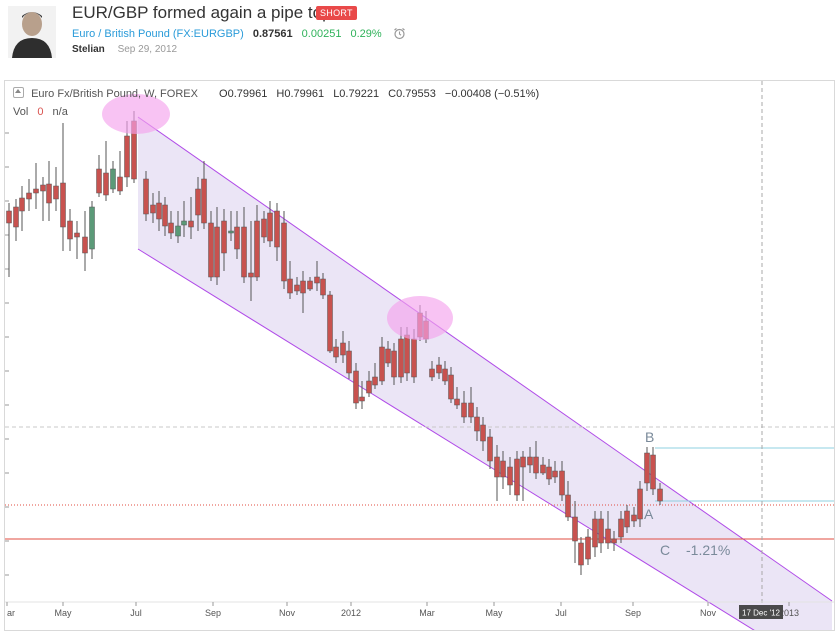  I want to click on label-b: B, so click(649, 437).